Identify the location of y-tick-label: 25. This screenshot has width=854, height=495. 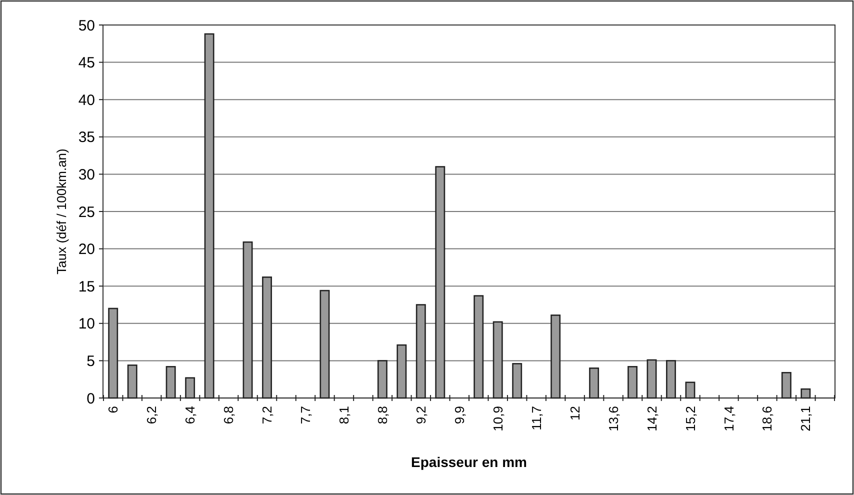
(86, 212).